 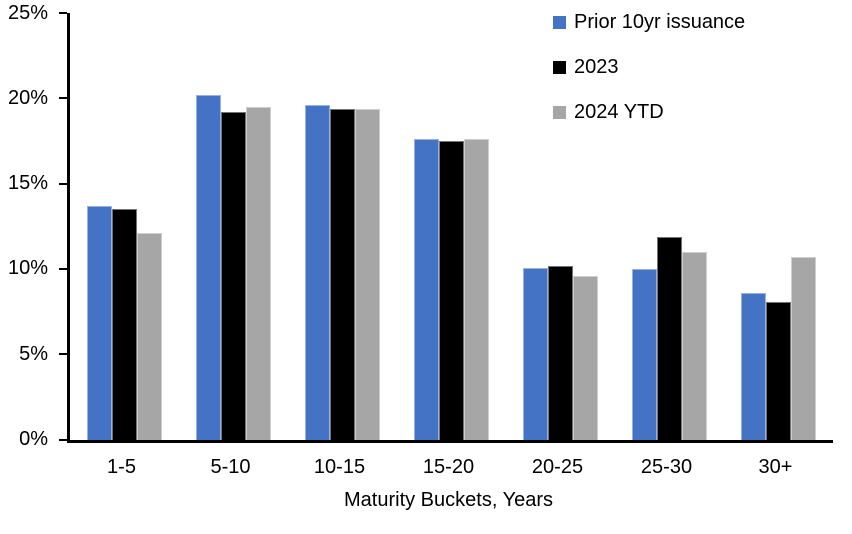 I want to click on y-axis-tick-label: 0%, so click(x=33, y=439).